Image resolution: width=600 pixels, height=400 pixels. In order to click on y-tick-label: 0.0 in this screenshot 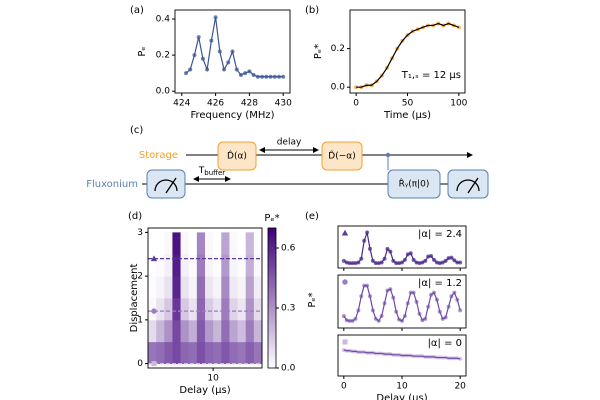, I will do `click(338, 88)`.